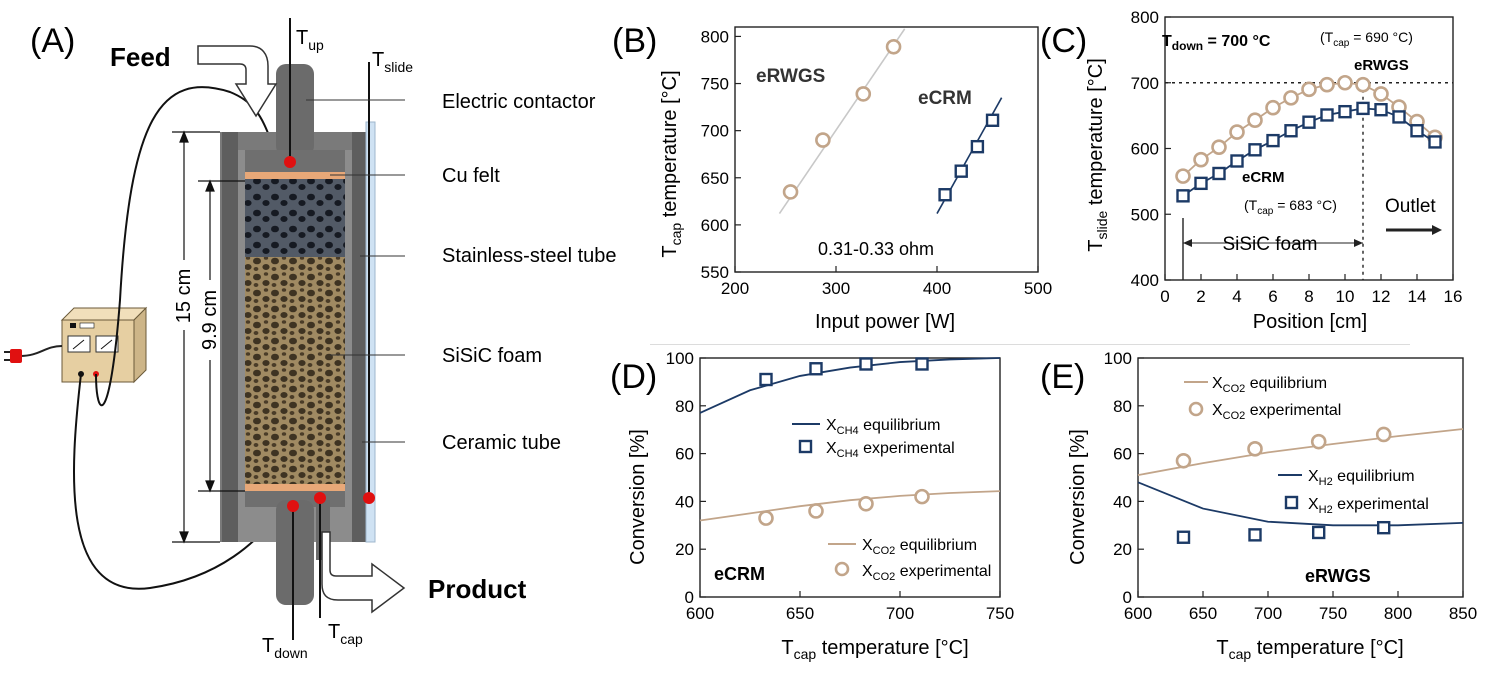 The image size is (1491, 679). I want to click on chart-e-tag: eRWGS, so click(1338, 576).